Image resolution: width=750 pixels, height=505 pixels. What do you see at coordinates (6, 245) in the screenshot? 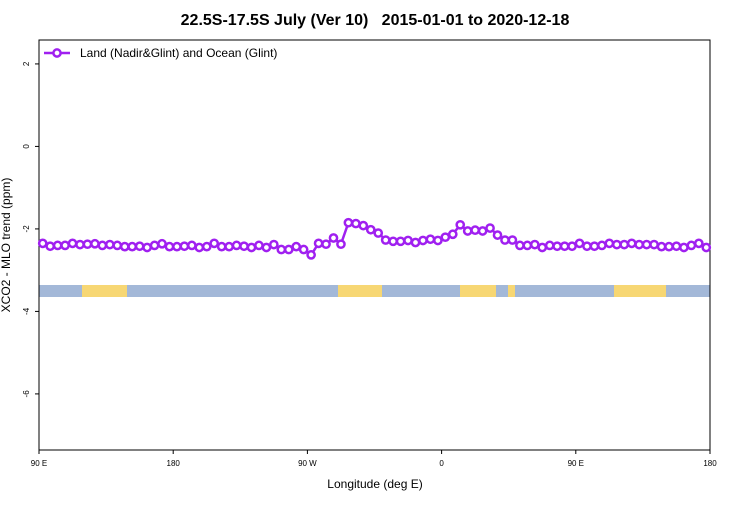
I see `y-axis-title: XCO2 - MLO trend (ppm)` at bounding box center [6, 245].